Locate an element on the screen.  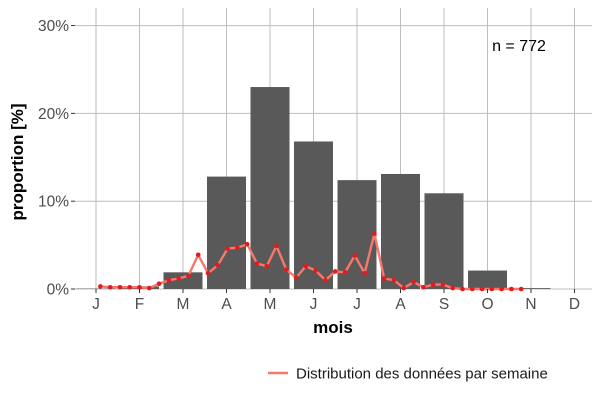
x-tick-label-3: A is located at coordinates (226, 304).